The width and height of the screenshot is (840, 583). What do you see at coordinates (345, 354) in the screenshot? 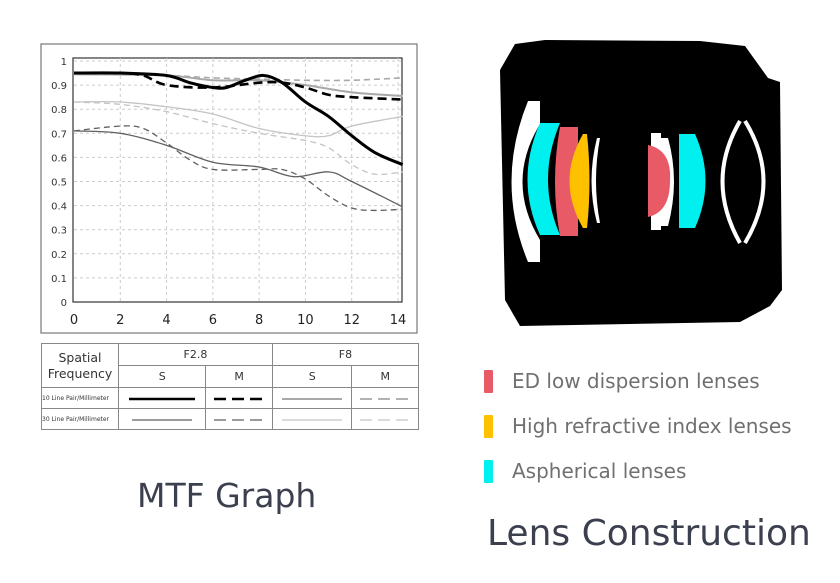
I see `aperture-f8-header: F8` at bounding box center [345, 354].